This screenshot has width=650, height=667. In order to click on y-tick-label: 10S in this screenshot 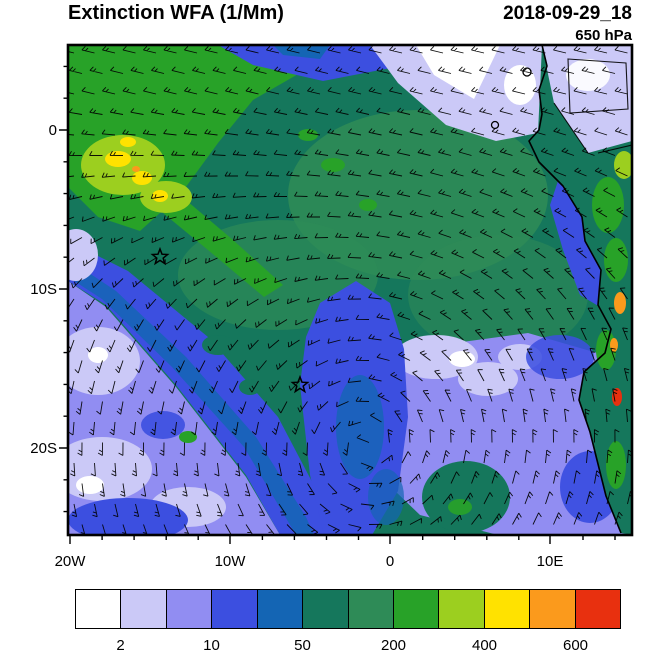, I will do `click(43, 289)`.